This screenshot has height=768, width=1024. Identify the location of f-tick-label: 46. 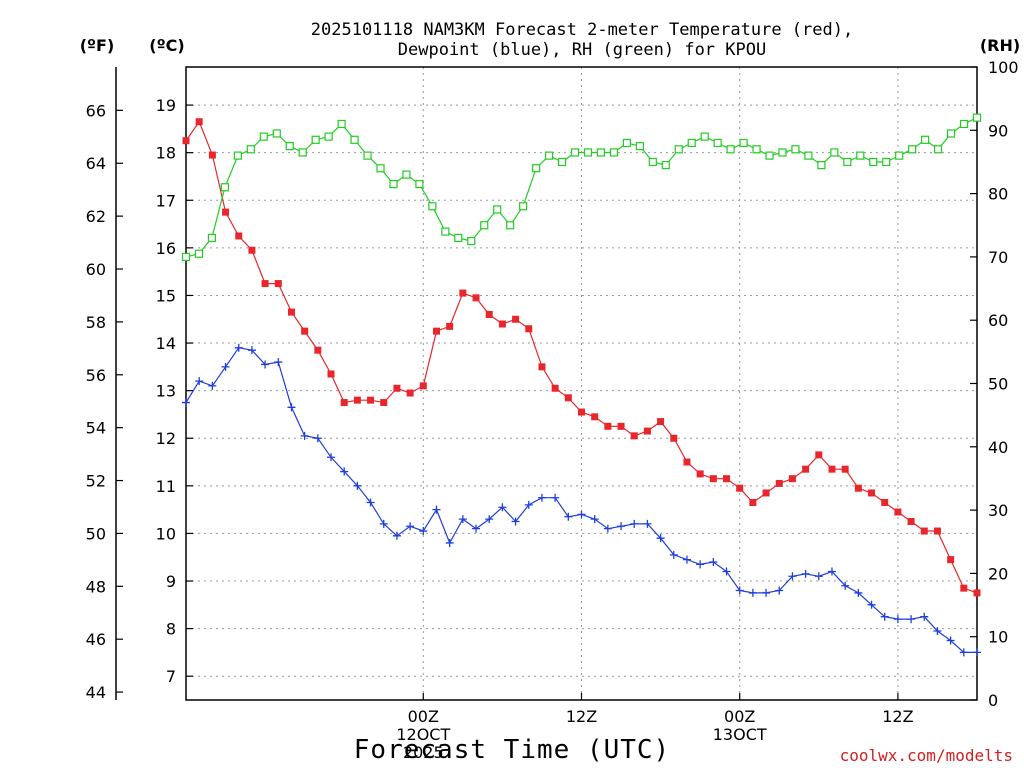
(96, 639).